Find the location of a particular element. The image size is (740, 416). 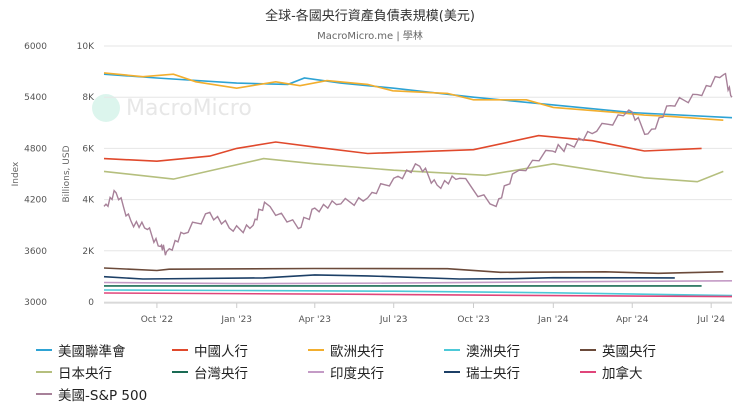

legend-item: 歐洲央行 is located at coordinates (376, 350).